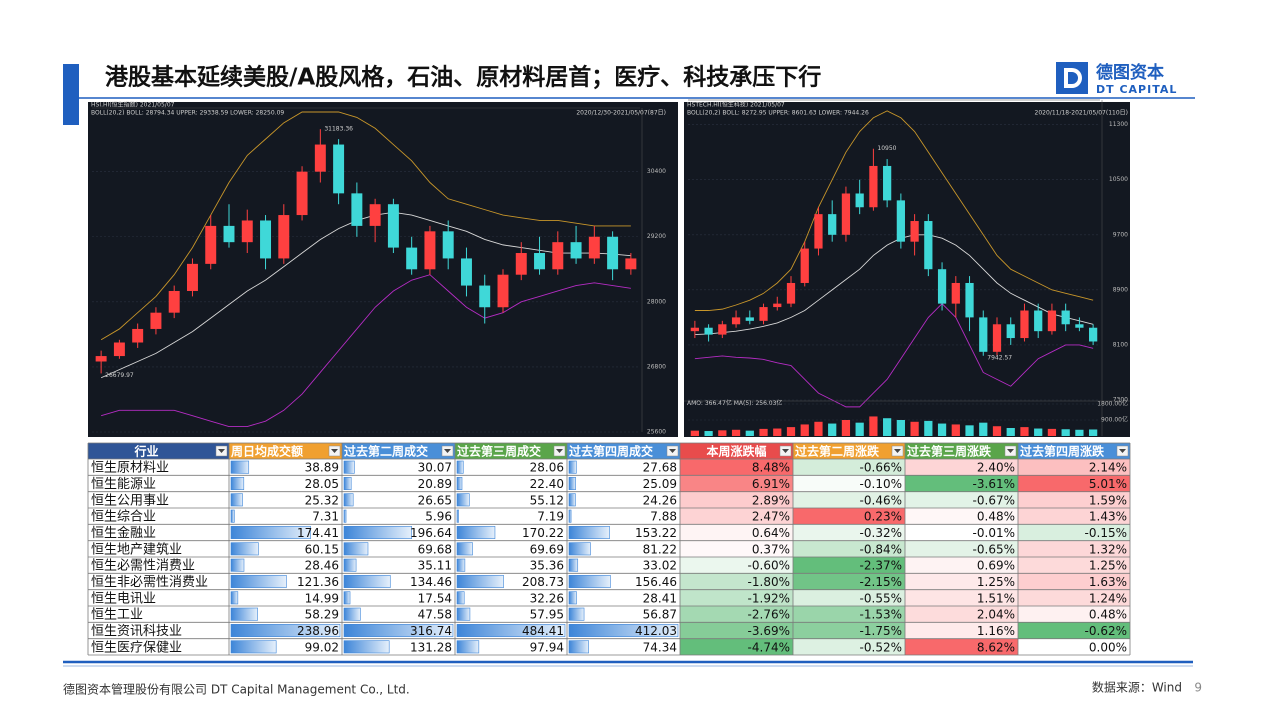  I want to click on volume-tick-label: 900.00亿, so click(1114, 420).